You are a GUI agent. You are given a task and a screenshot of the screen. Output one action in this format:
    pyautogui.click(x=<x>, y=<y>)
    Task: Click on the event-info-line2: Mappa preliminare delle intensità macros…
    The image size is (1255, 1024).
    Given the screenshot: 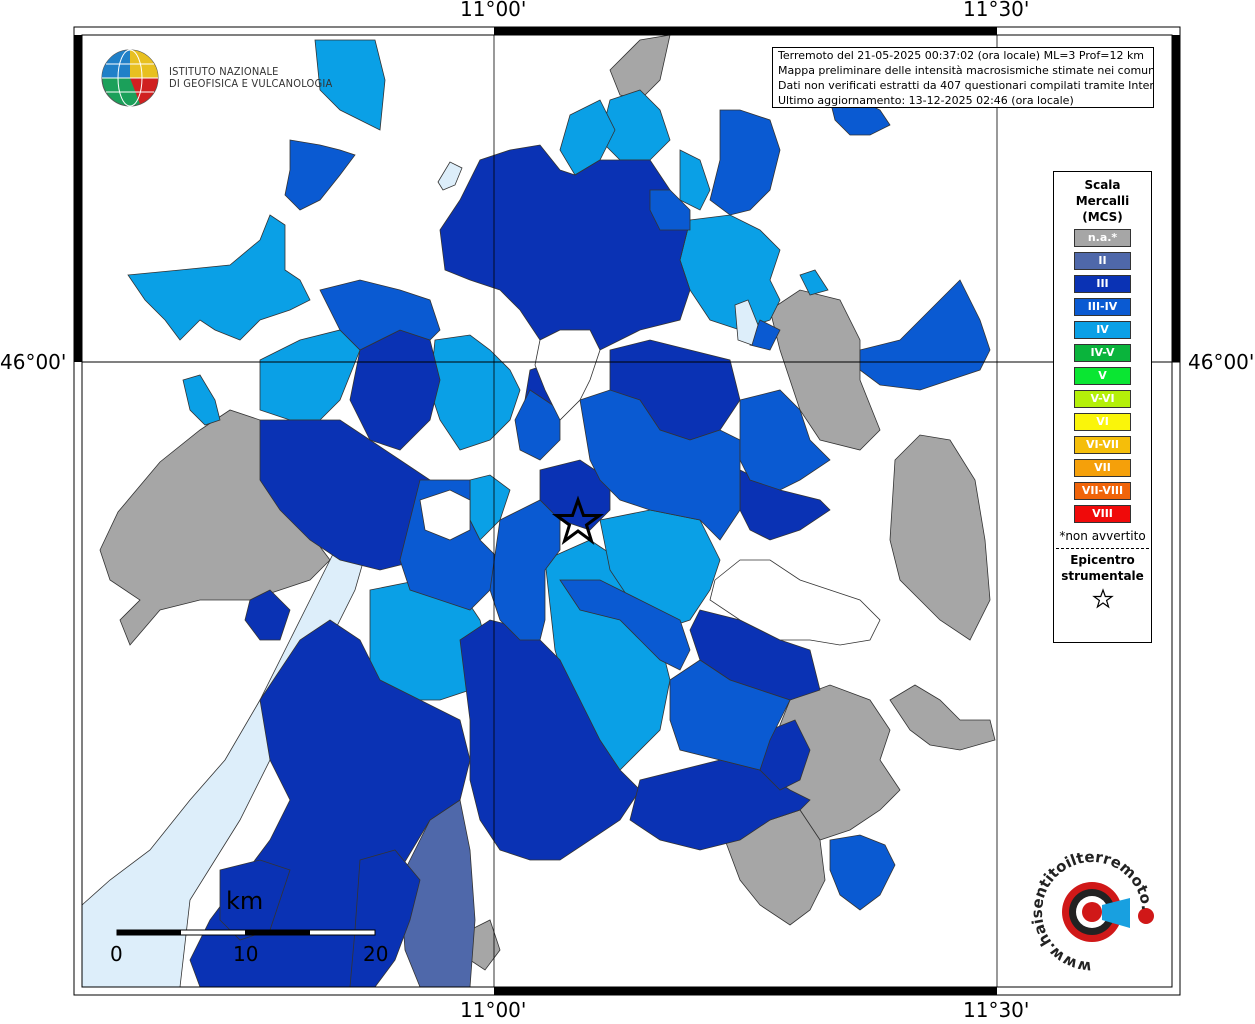 What is the action you would take?
    pyautogui.click(x=966, y=70)
    